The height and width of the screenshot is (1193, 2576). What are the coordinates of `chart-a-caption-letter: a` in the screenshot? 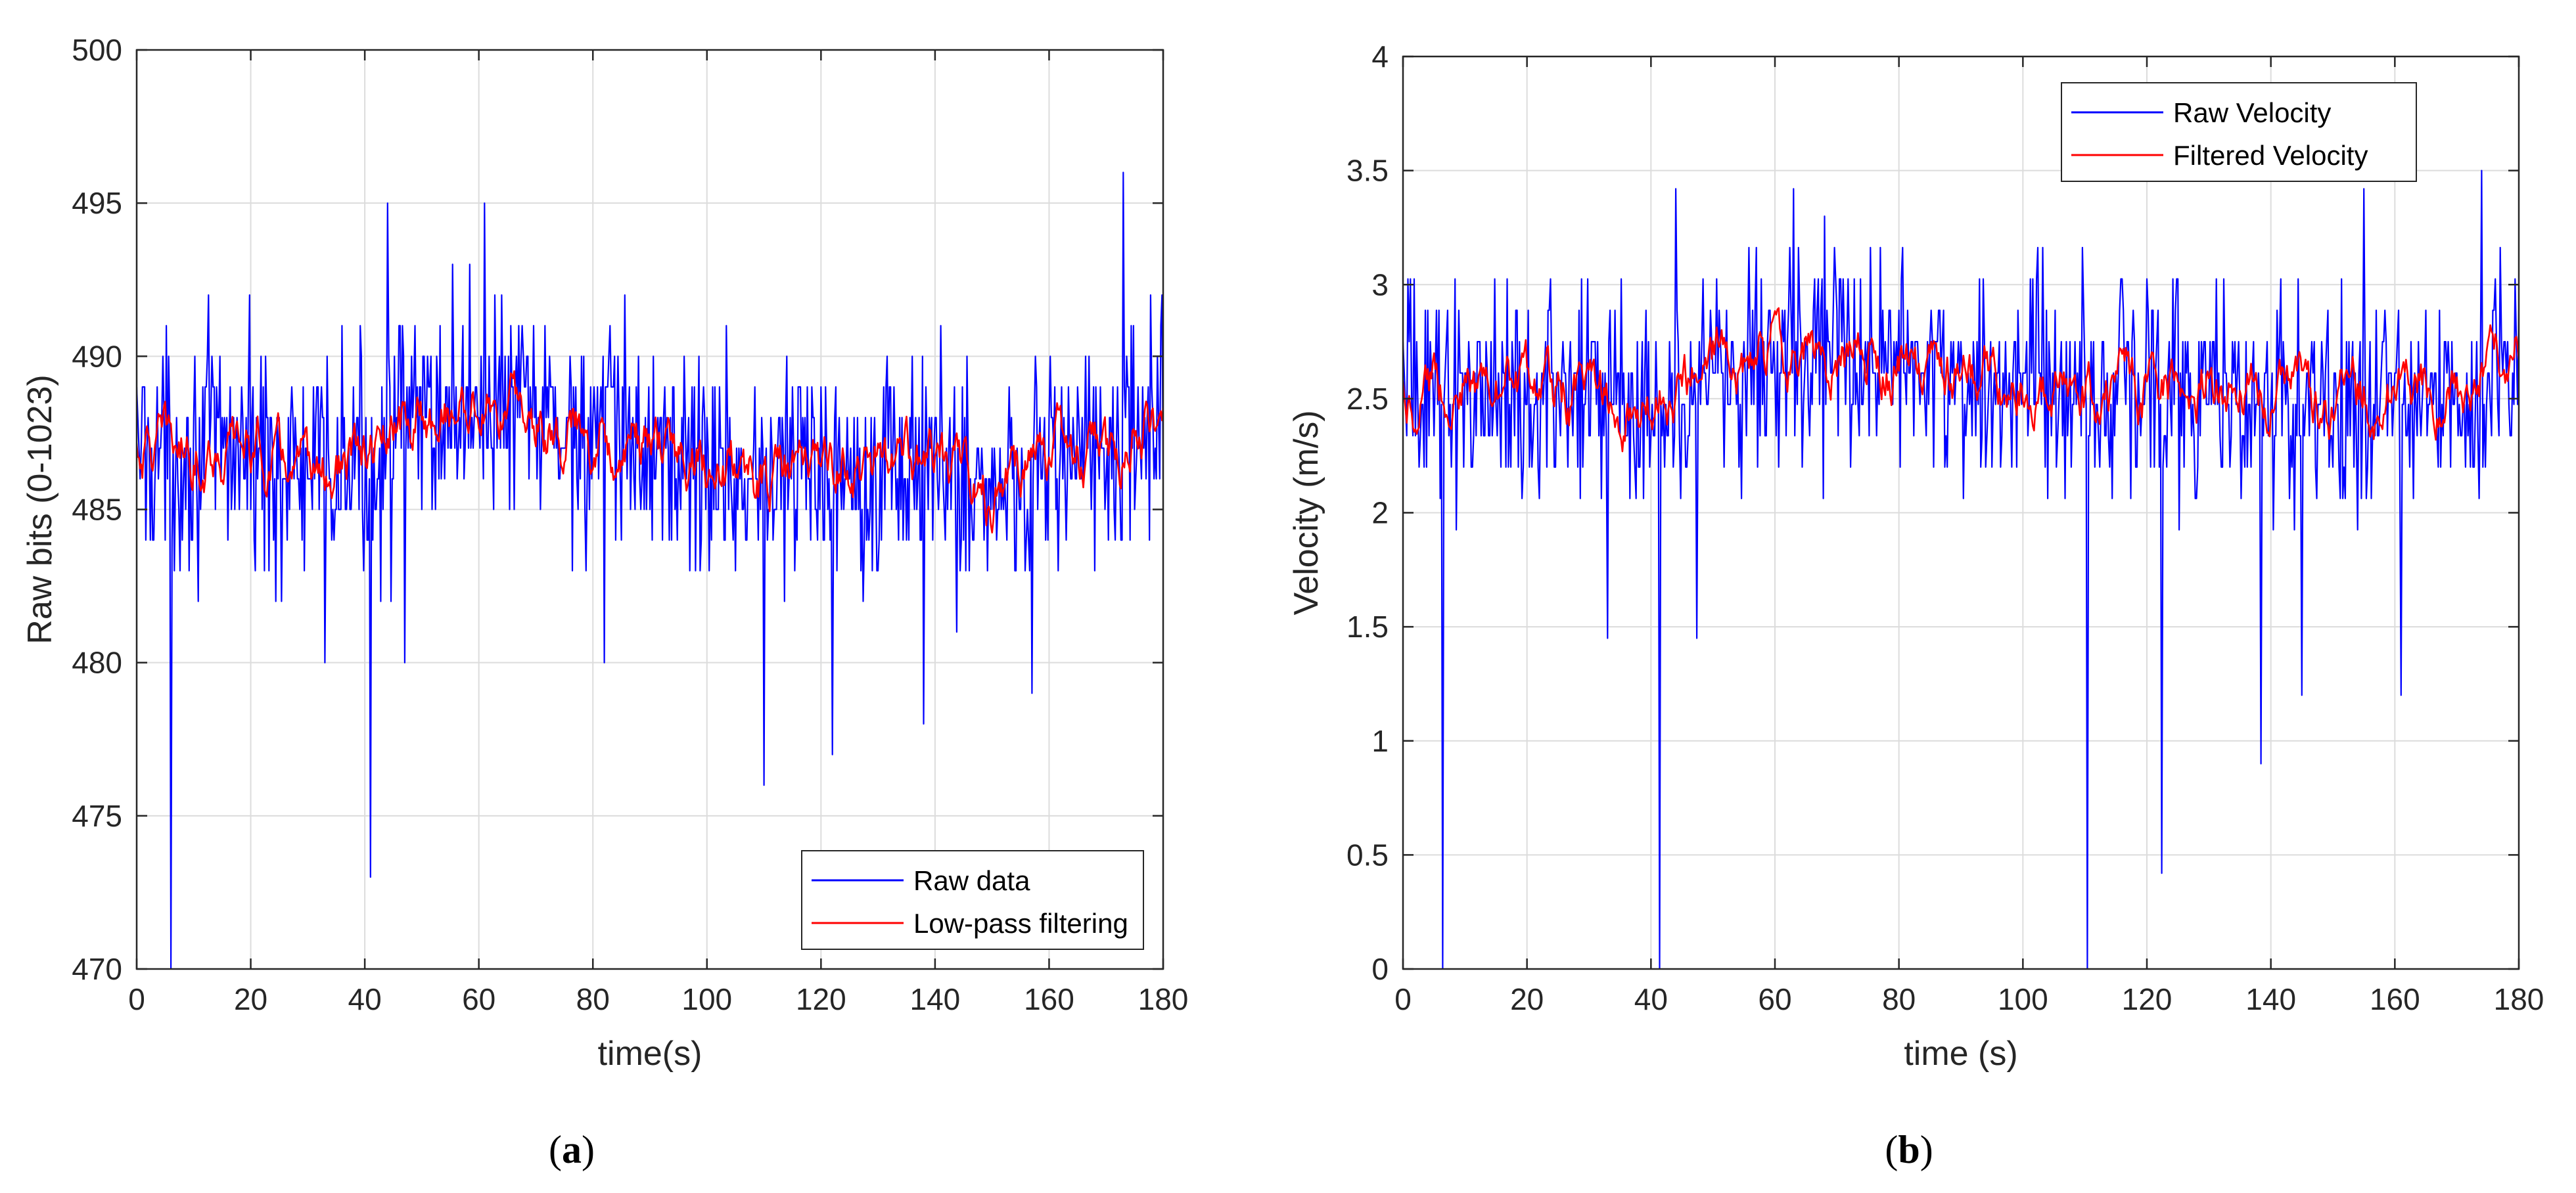 It's located at (572, 1149).